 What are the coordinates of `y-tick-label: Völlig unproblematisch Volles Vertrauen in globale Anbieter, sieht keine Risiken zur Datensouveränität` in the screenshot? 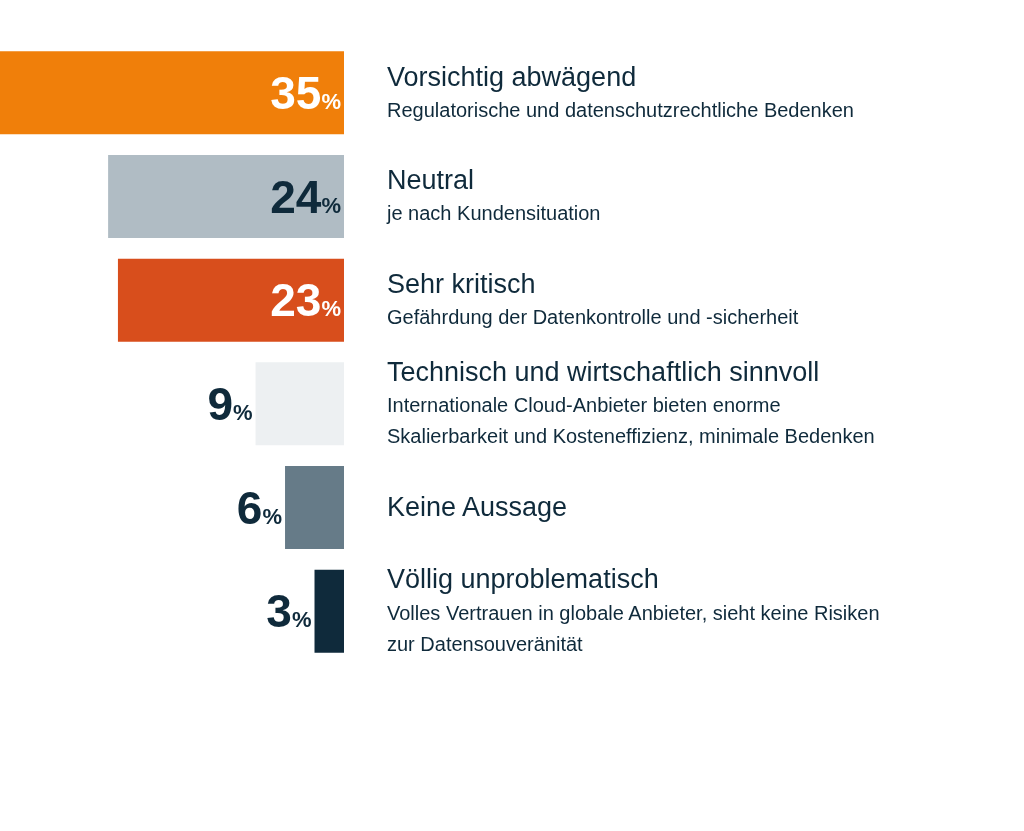 It's located at (633, 609).